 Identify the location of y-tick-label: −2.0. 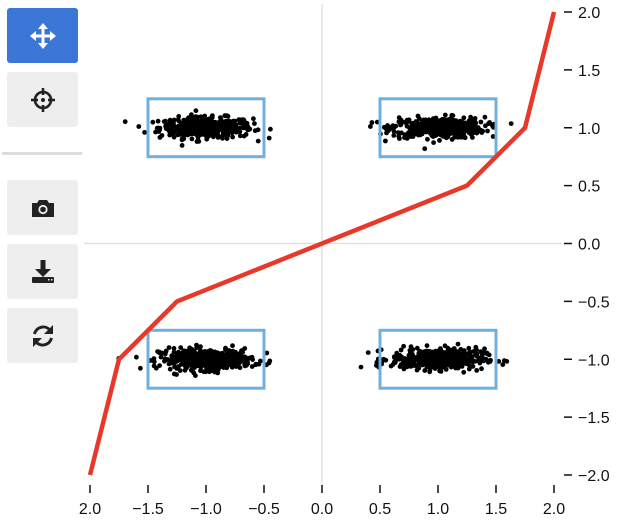
(594, 476).